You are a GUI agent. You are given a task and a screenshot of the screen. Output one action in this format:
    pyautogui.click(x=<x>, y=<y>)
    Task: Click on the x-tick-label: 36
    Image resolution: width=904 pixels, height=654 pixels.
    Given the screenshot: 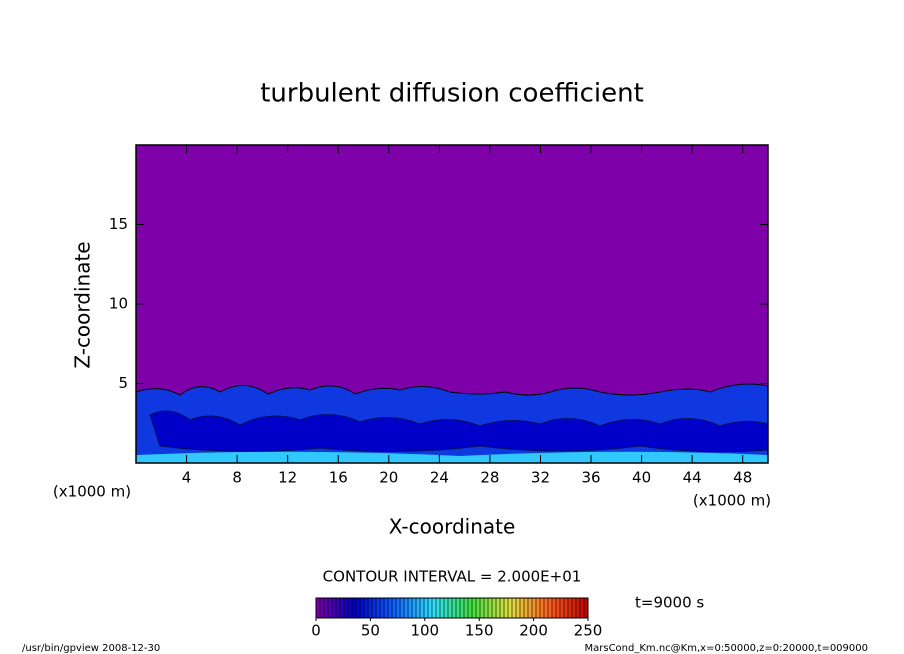 What is the action you would take?
    pyautogui.click(x=590, y=478)
    